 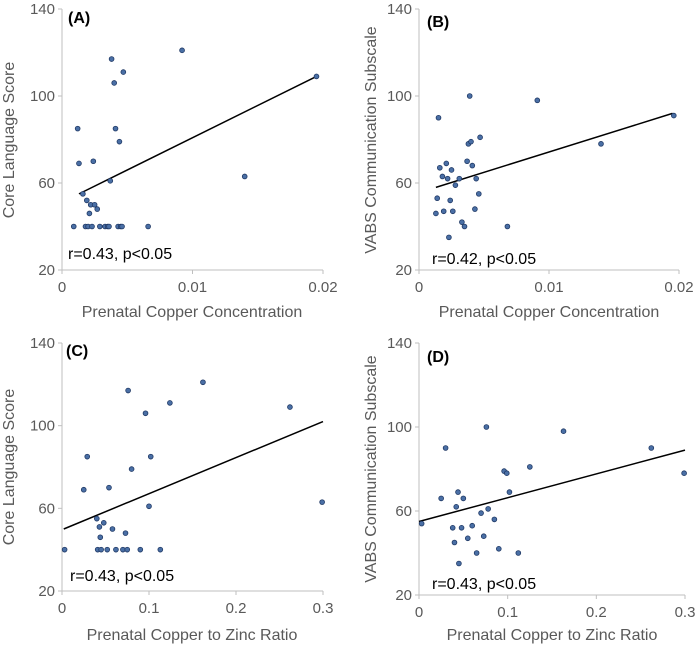 What do you see at coordinates (77, 351) in the screenshot?
I see `panel-label: (C)` at bounding box center [77, 351].